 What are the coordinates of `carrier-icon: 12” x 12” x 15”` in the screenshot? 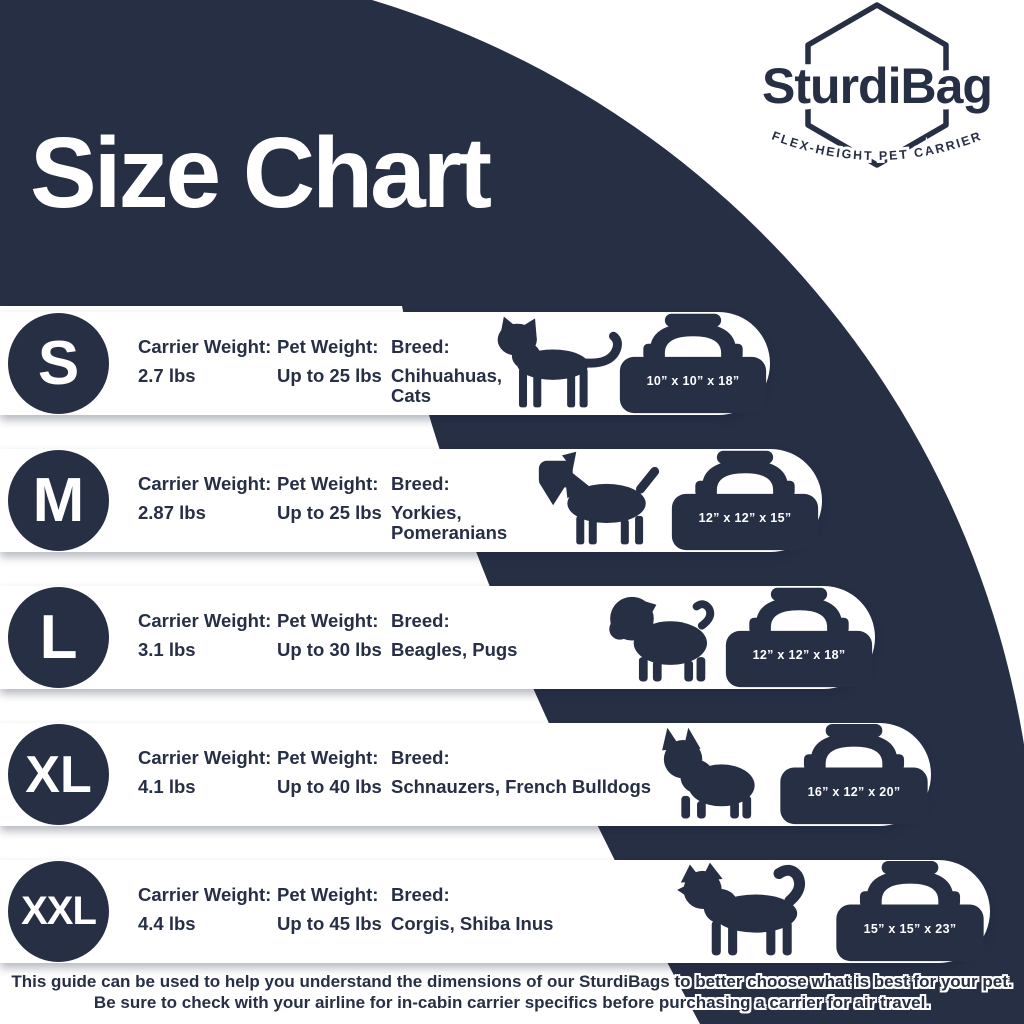 It's located at (745, 501).